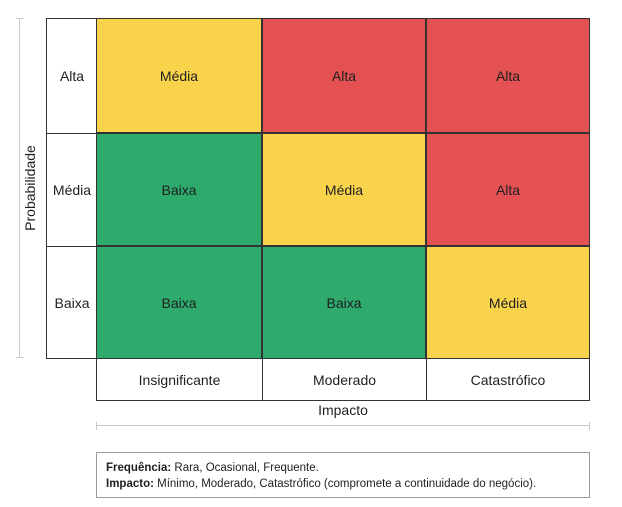 This screenshot has width=622, height=507. I want to click on legend-frequency-text: Rara, Ocasional, Frequente., so click(245, 468).